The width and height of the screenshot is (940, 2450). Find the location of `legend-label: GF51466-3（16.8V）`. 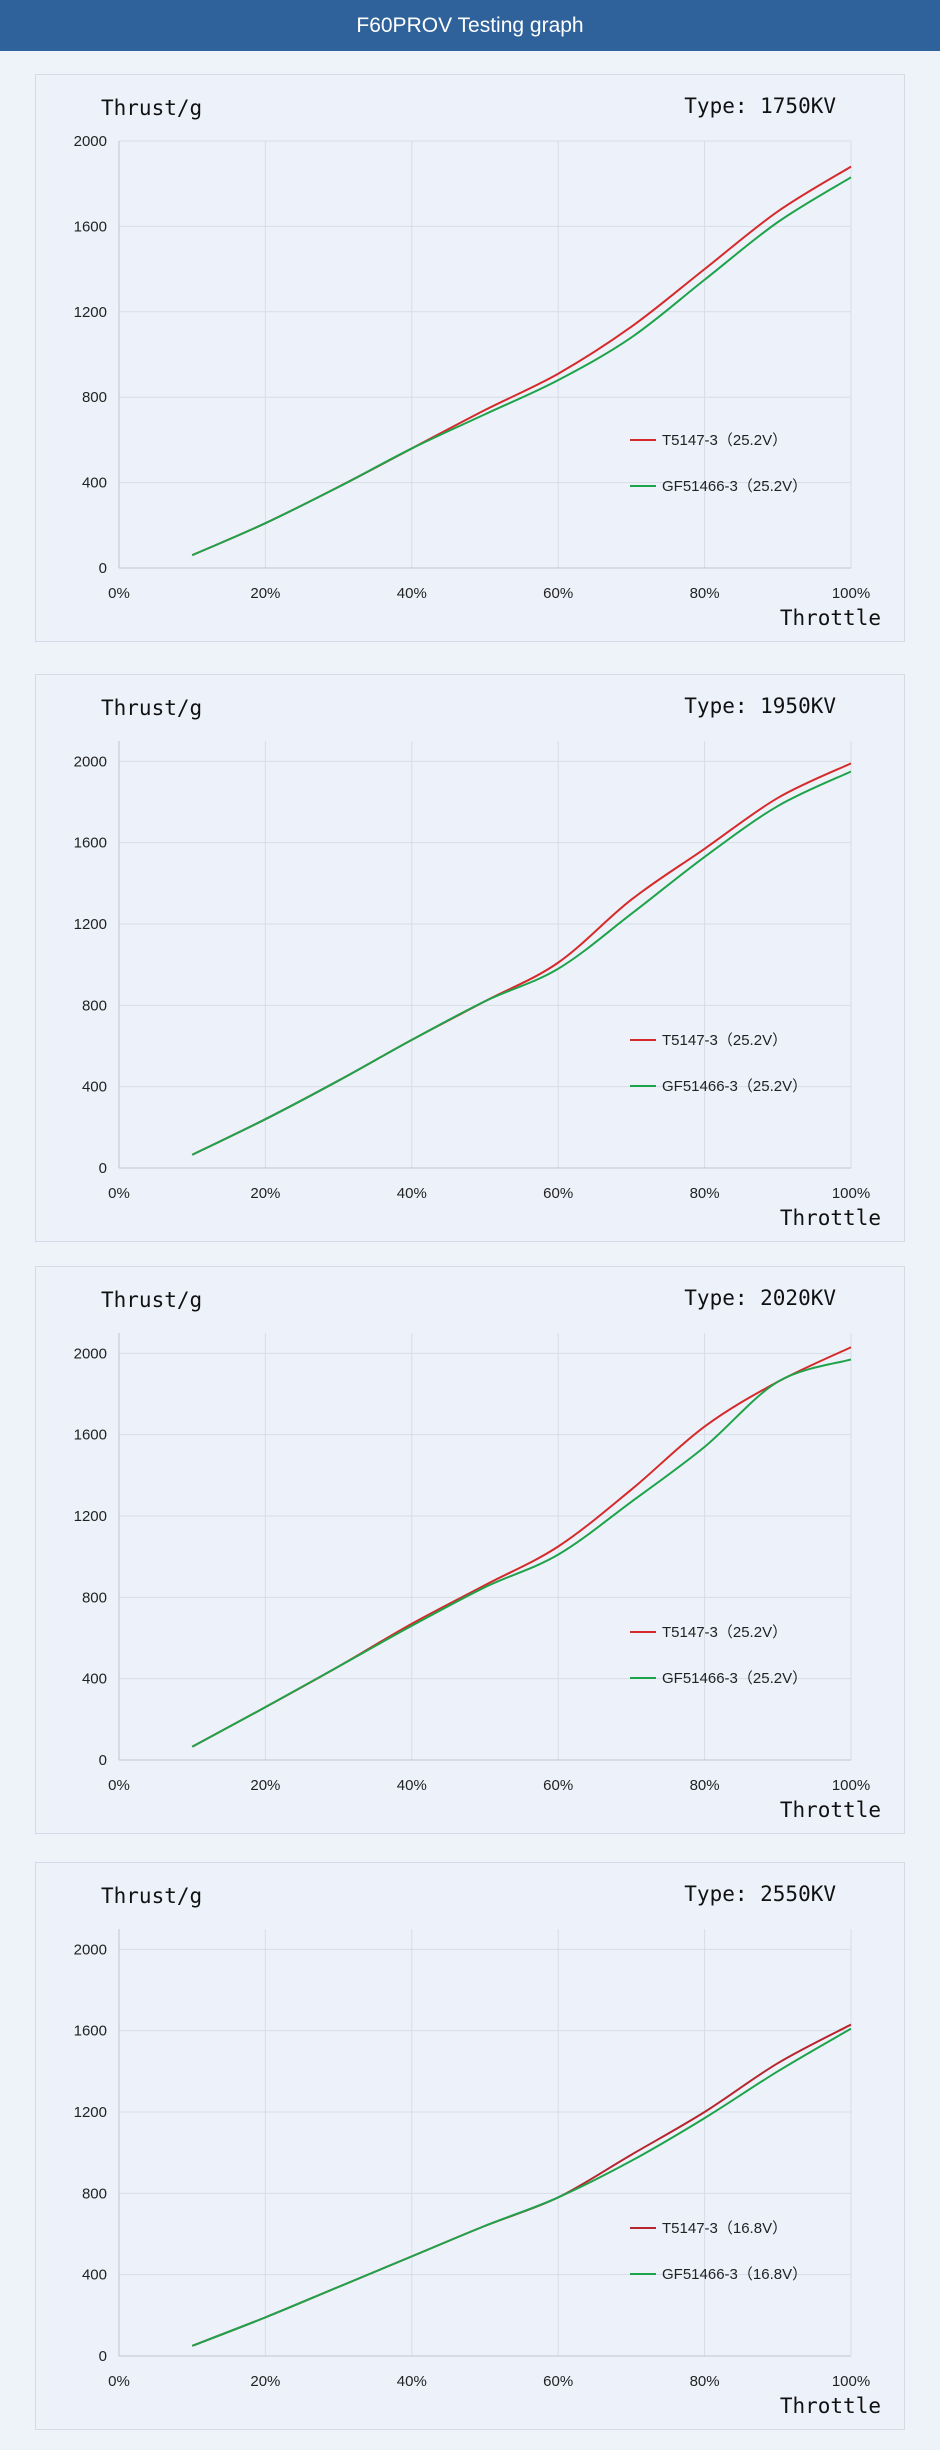

legend-label: GF51466-3（16.8V） is located at coordinates (734, 2274).